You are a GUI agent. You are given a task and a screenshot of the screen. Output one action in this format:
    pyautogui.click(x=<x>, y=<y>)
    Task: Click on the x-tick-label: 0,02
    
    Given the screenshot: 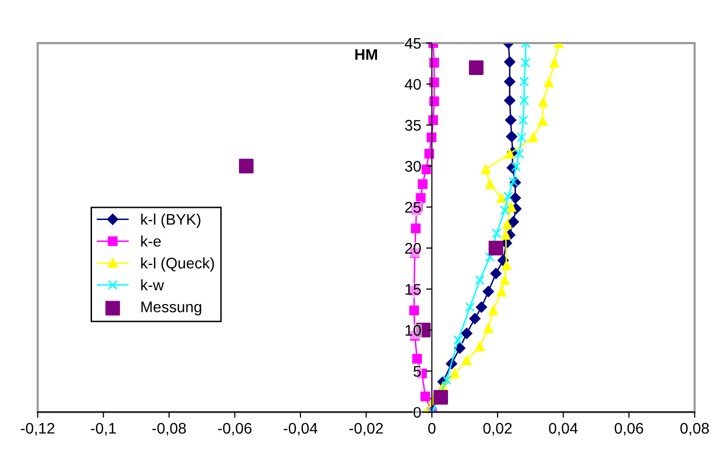 What is the action you would take?
    pyautogui.click(x=497, y=429)
    